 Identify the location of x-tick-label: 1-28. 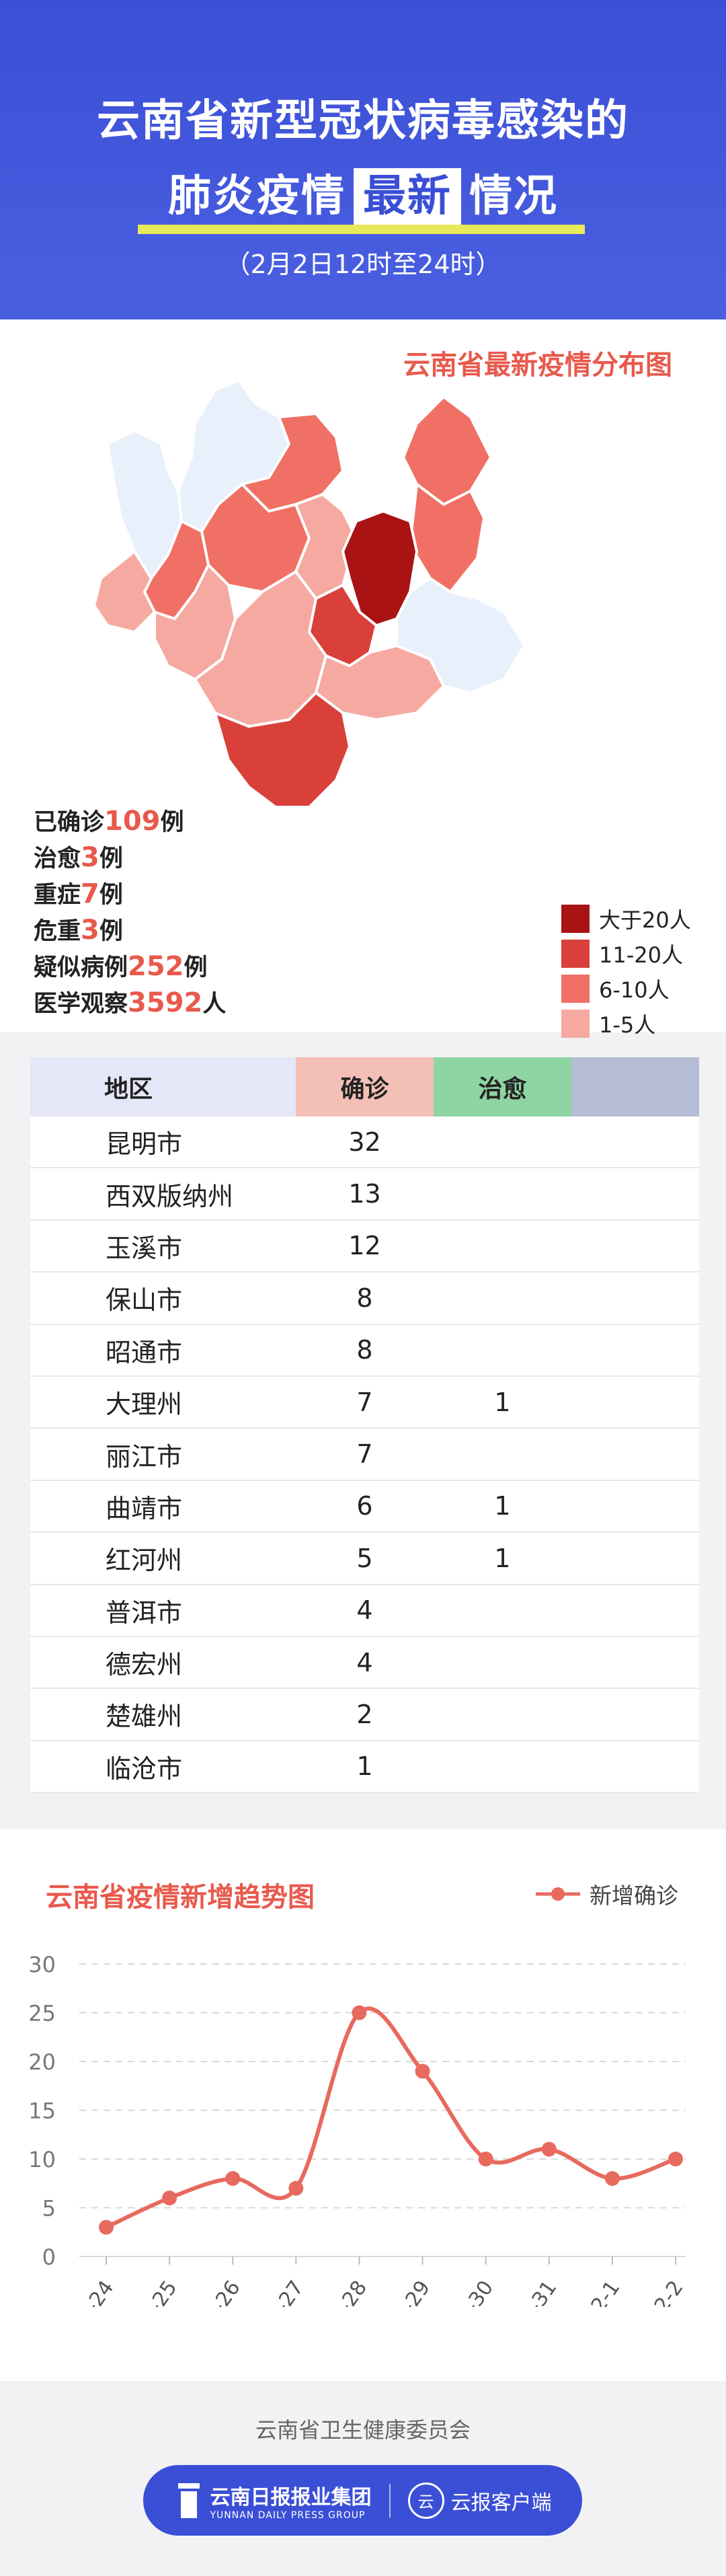
(349, 2292).